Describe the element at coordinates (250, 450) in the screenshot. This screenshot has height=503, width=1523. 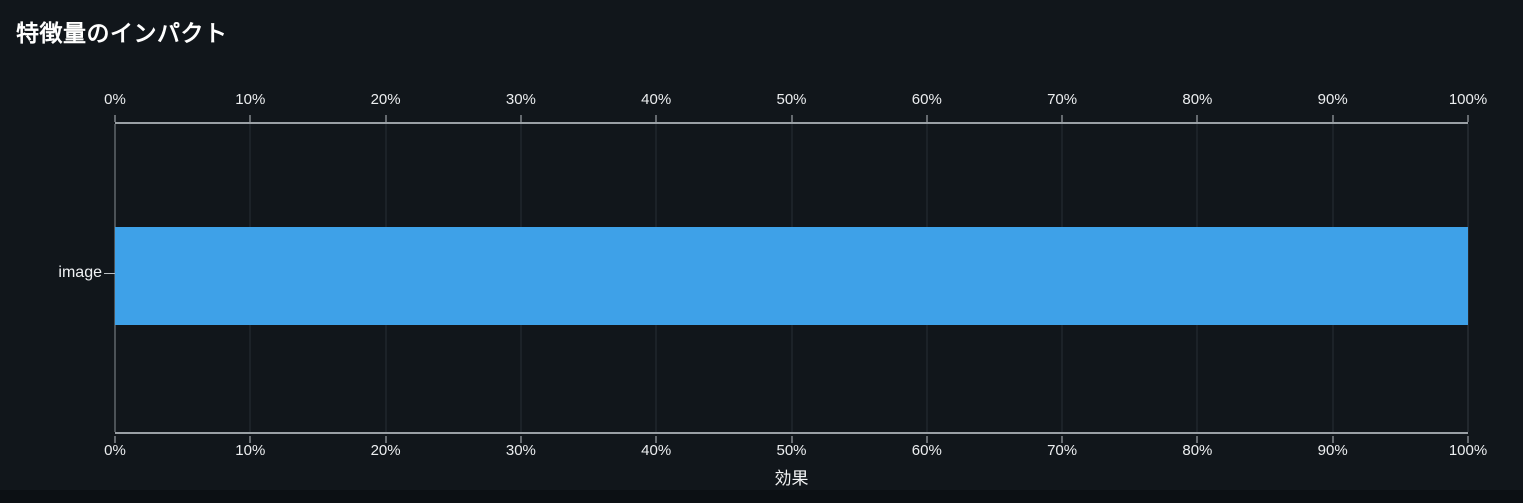
I see `x-tick-label-bottom: 10%` at that location.